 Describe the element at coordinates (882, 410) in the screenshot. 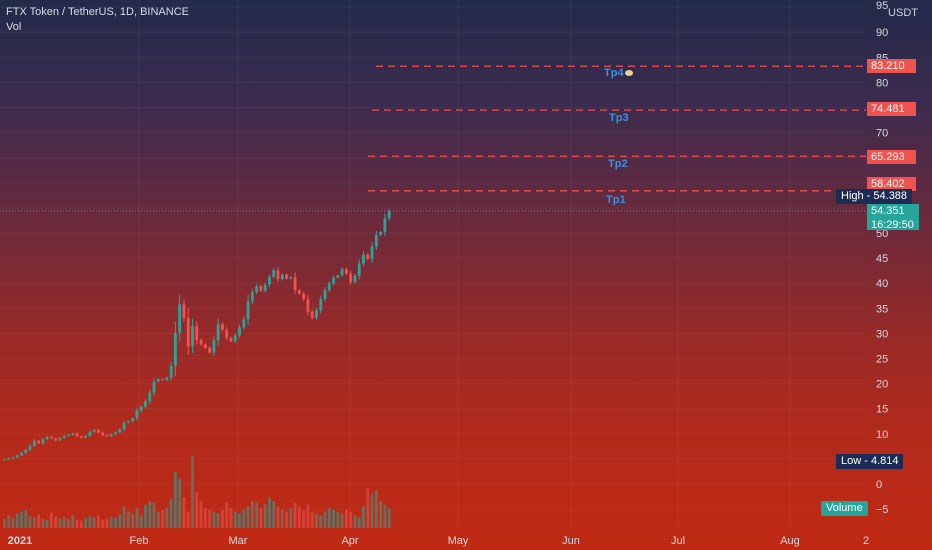

I see `y-tick-label: 15` at that location.